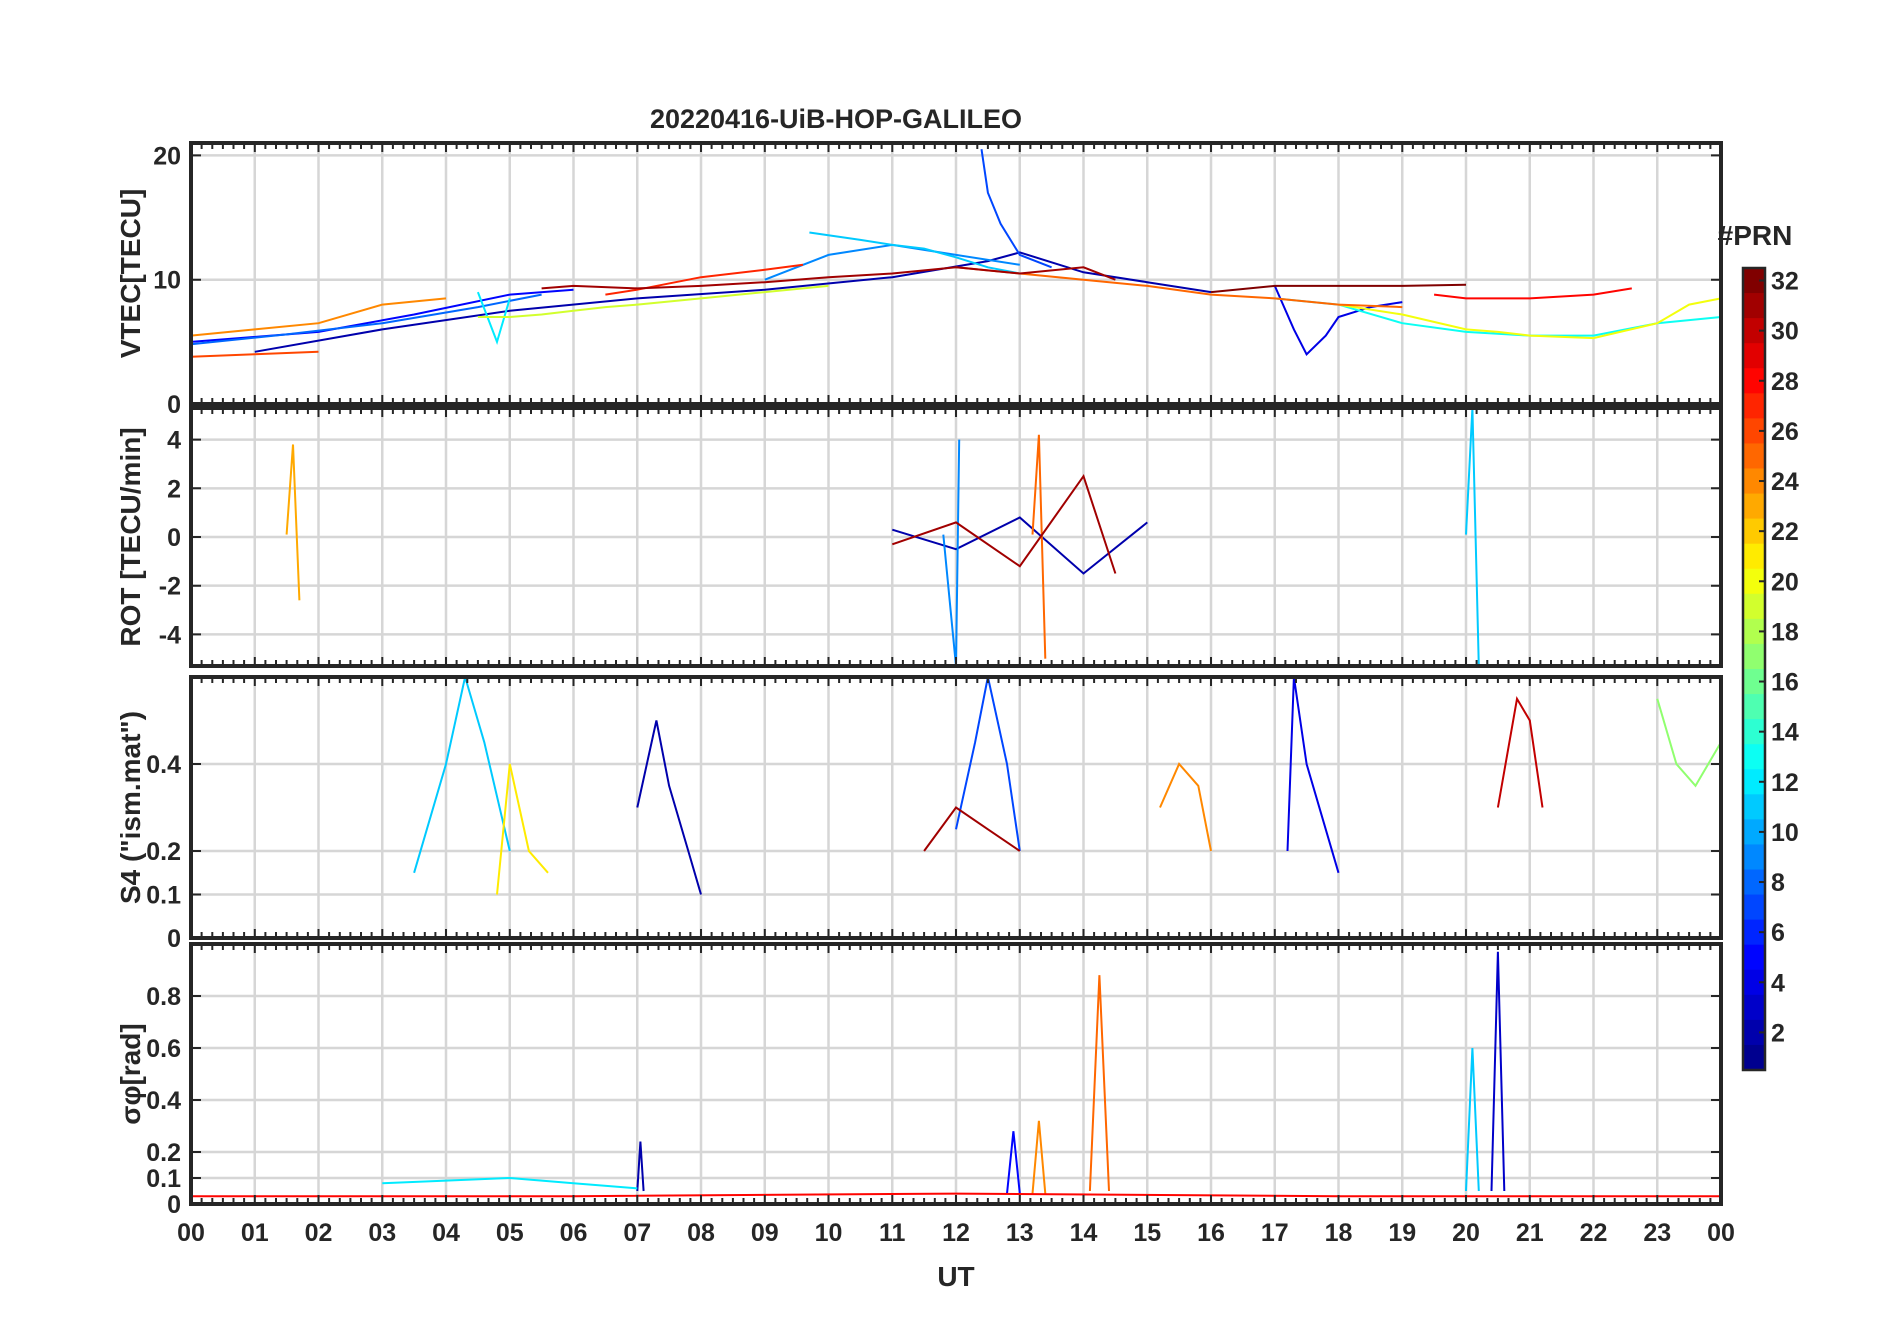  What do you see at coordinates (170, 635) in the screenshot?
I see `y-tick-label: -4` at bounding box center [170, 635].